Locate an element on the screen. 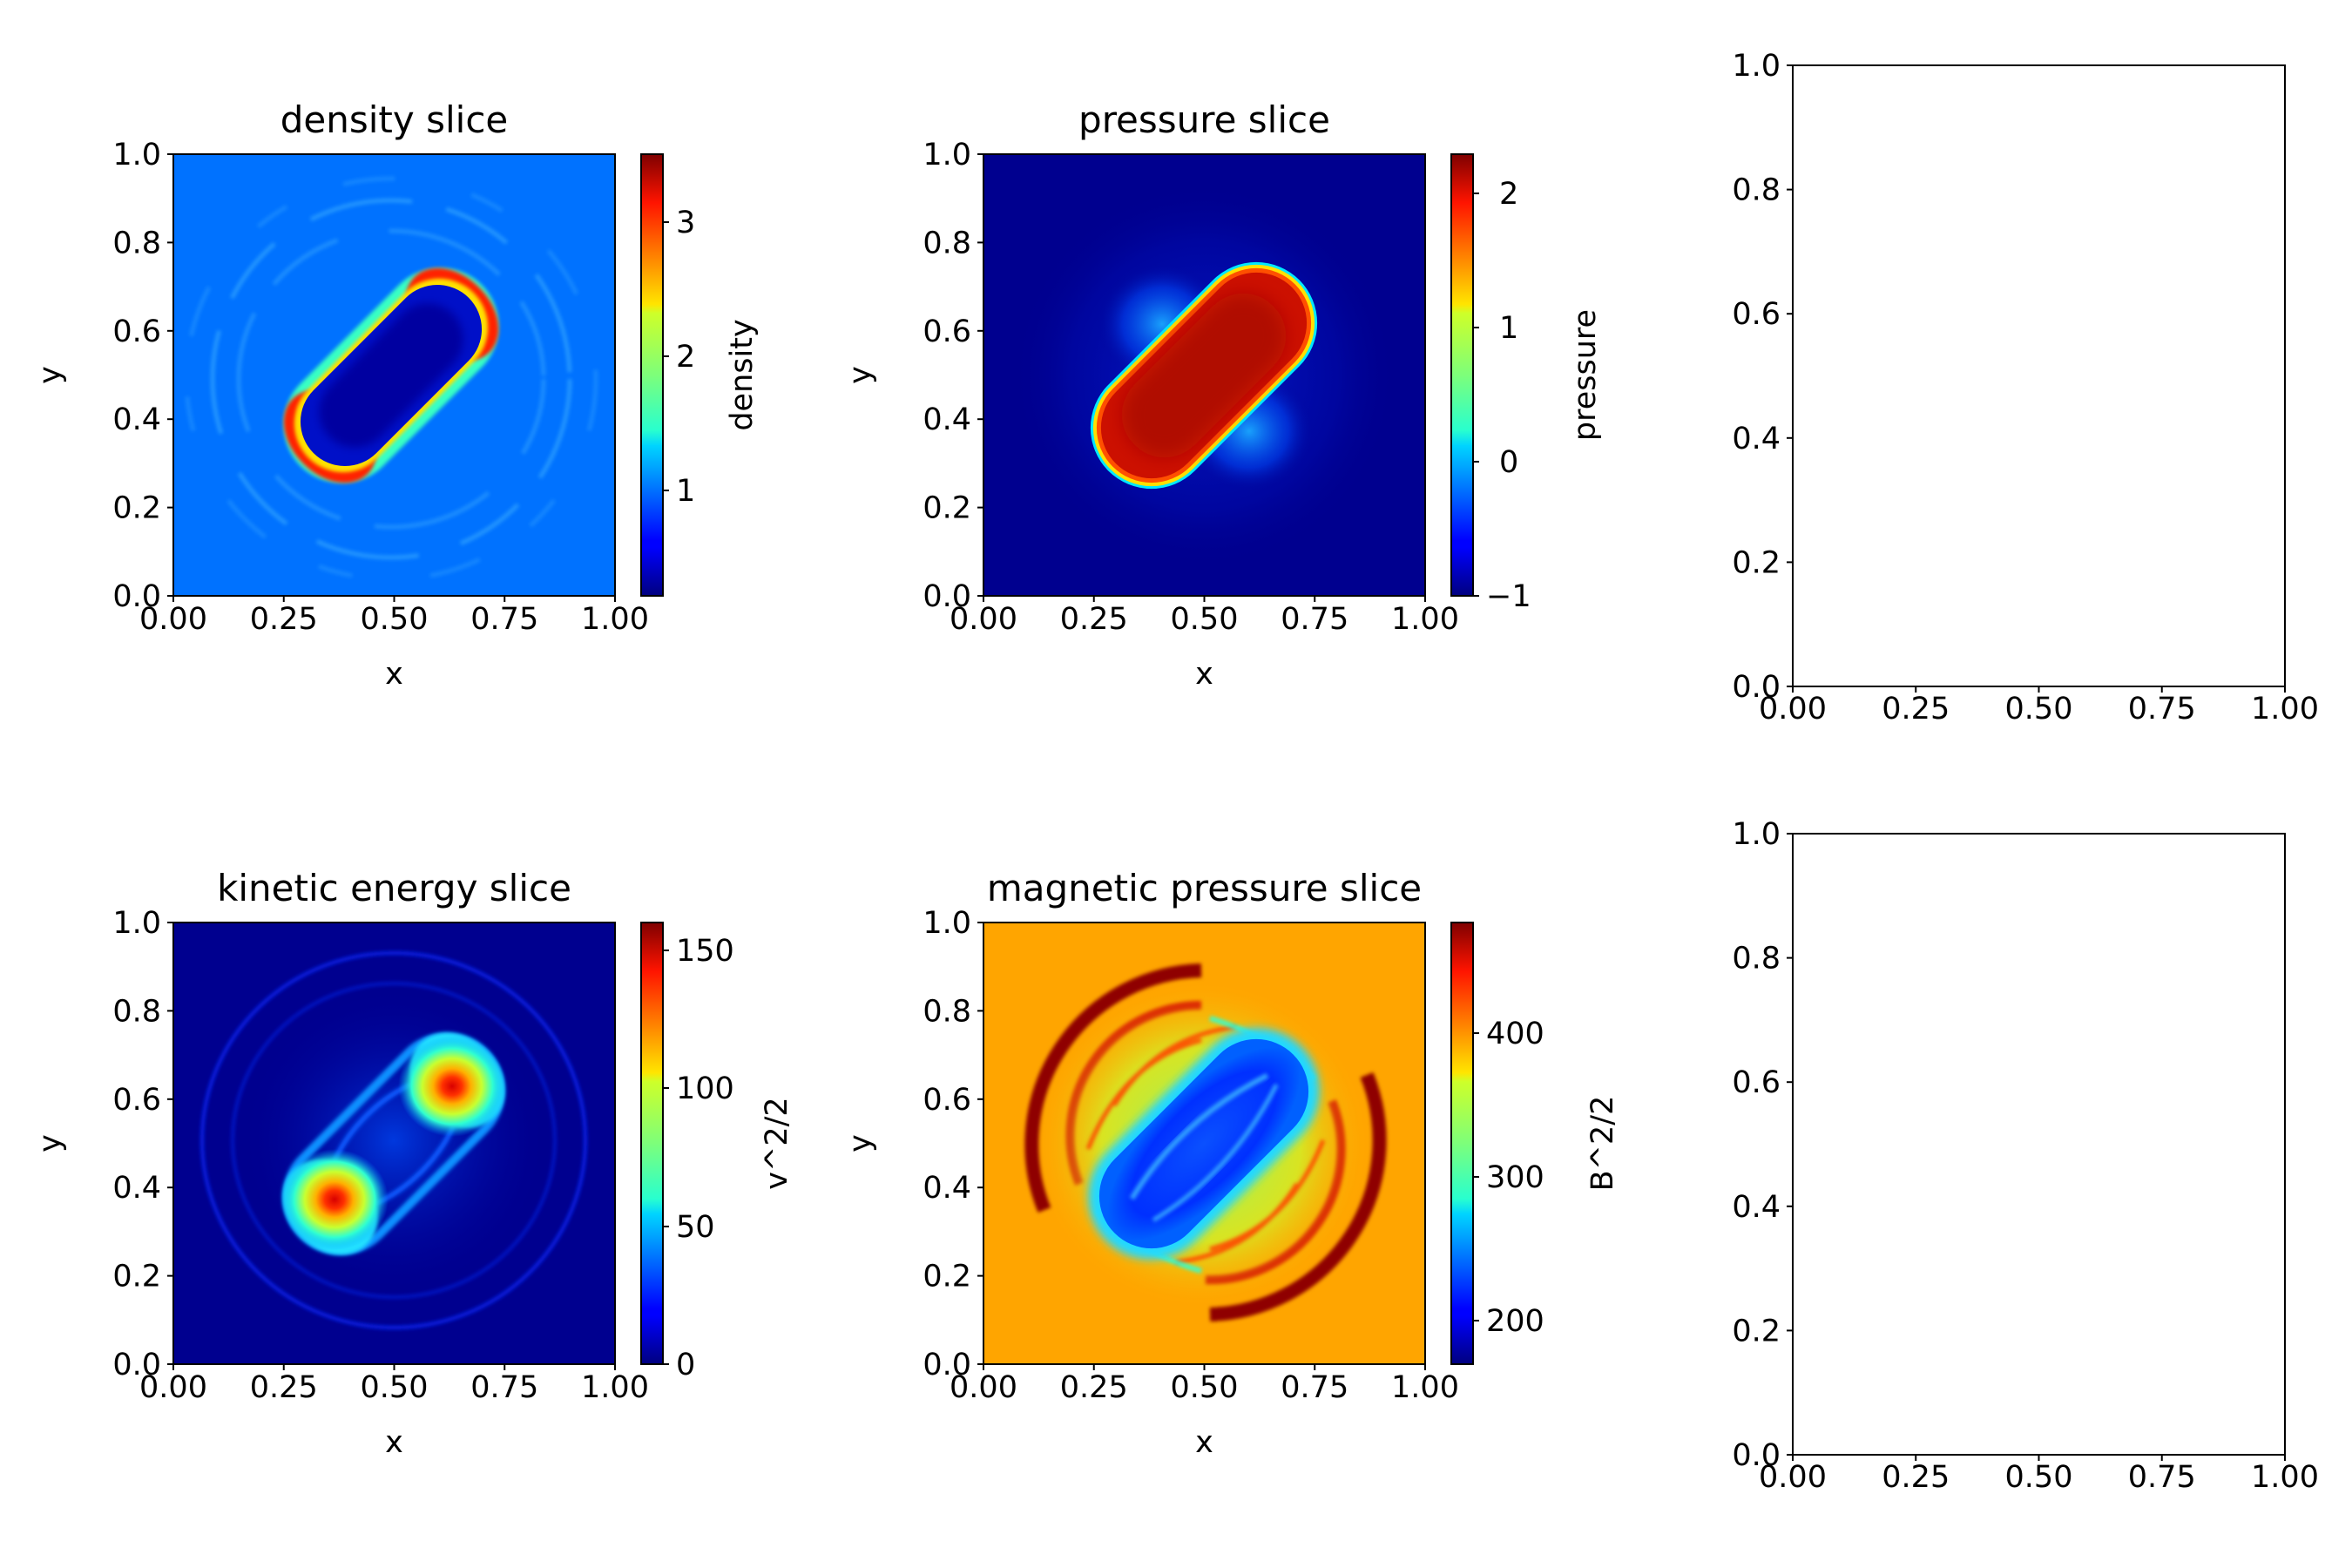 This screenshot has height=1568, width=2352. chart-title: density slice is located at coordinates (394, 119).